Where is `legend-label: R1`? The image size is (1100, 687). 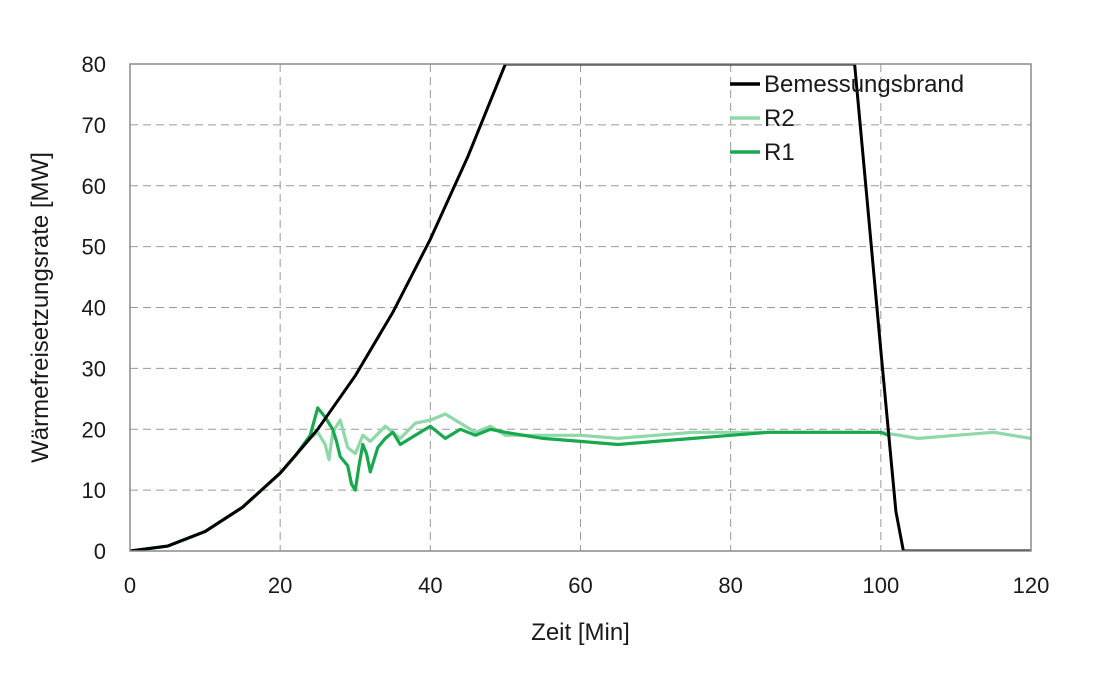
legend-label: R1 is located at coordinates (779, 152).